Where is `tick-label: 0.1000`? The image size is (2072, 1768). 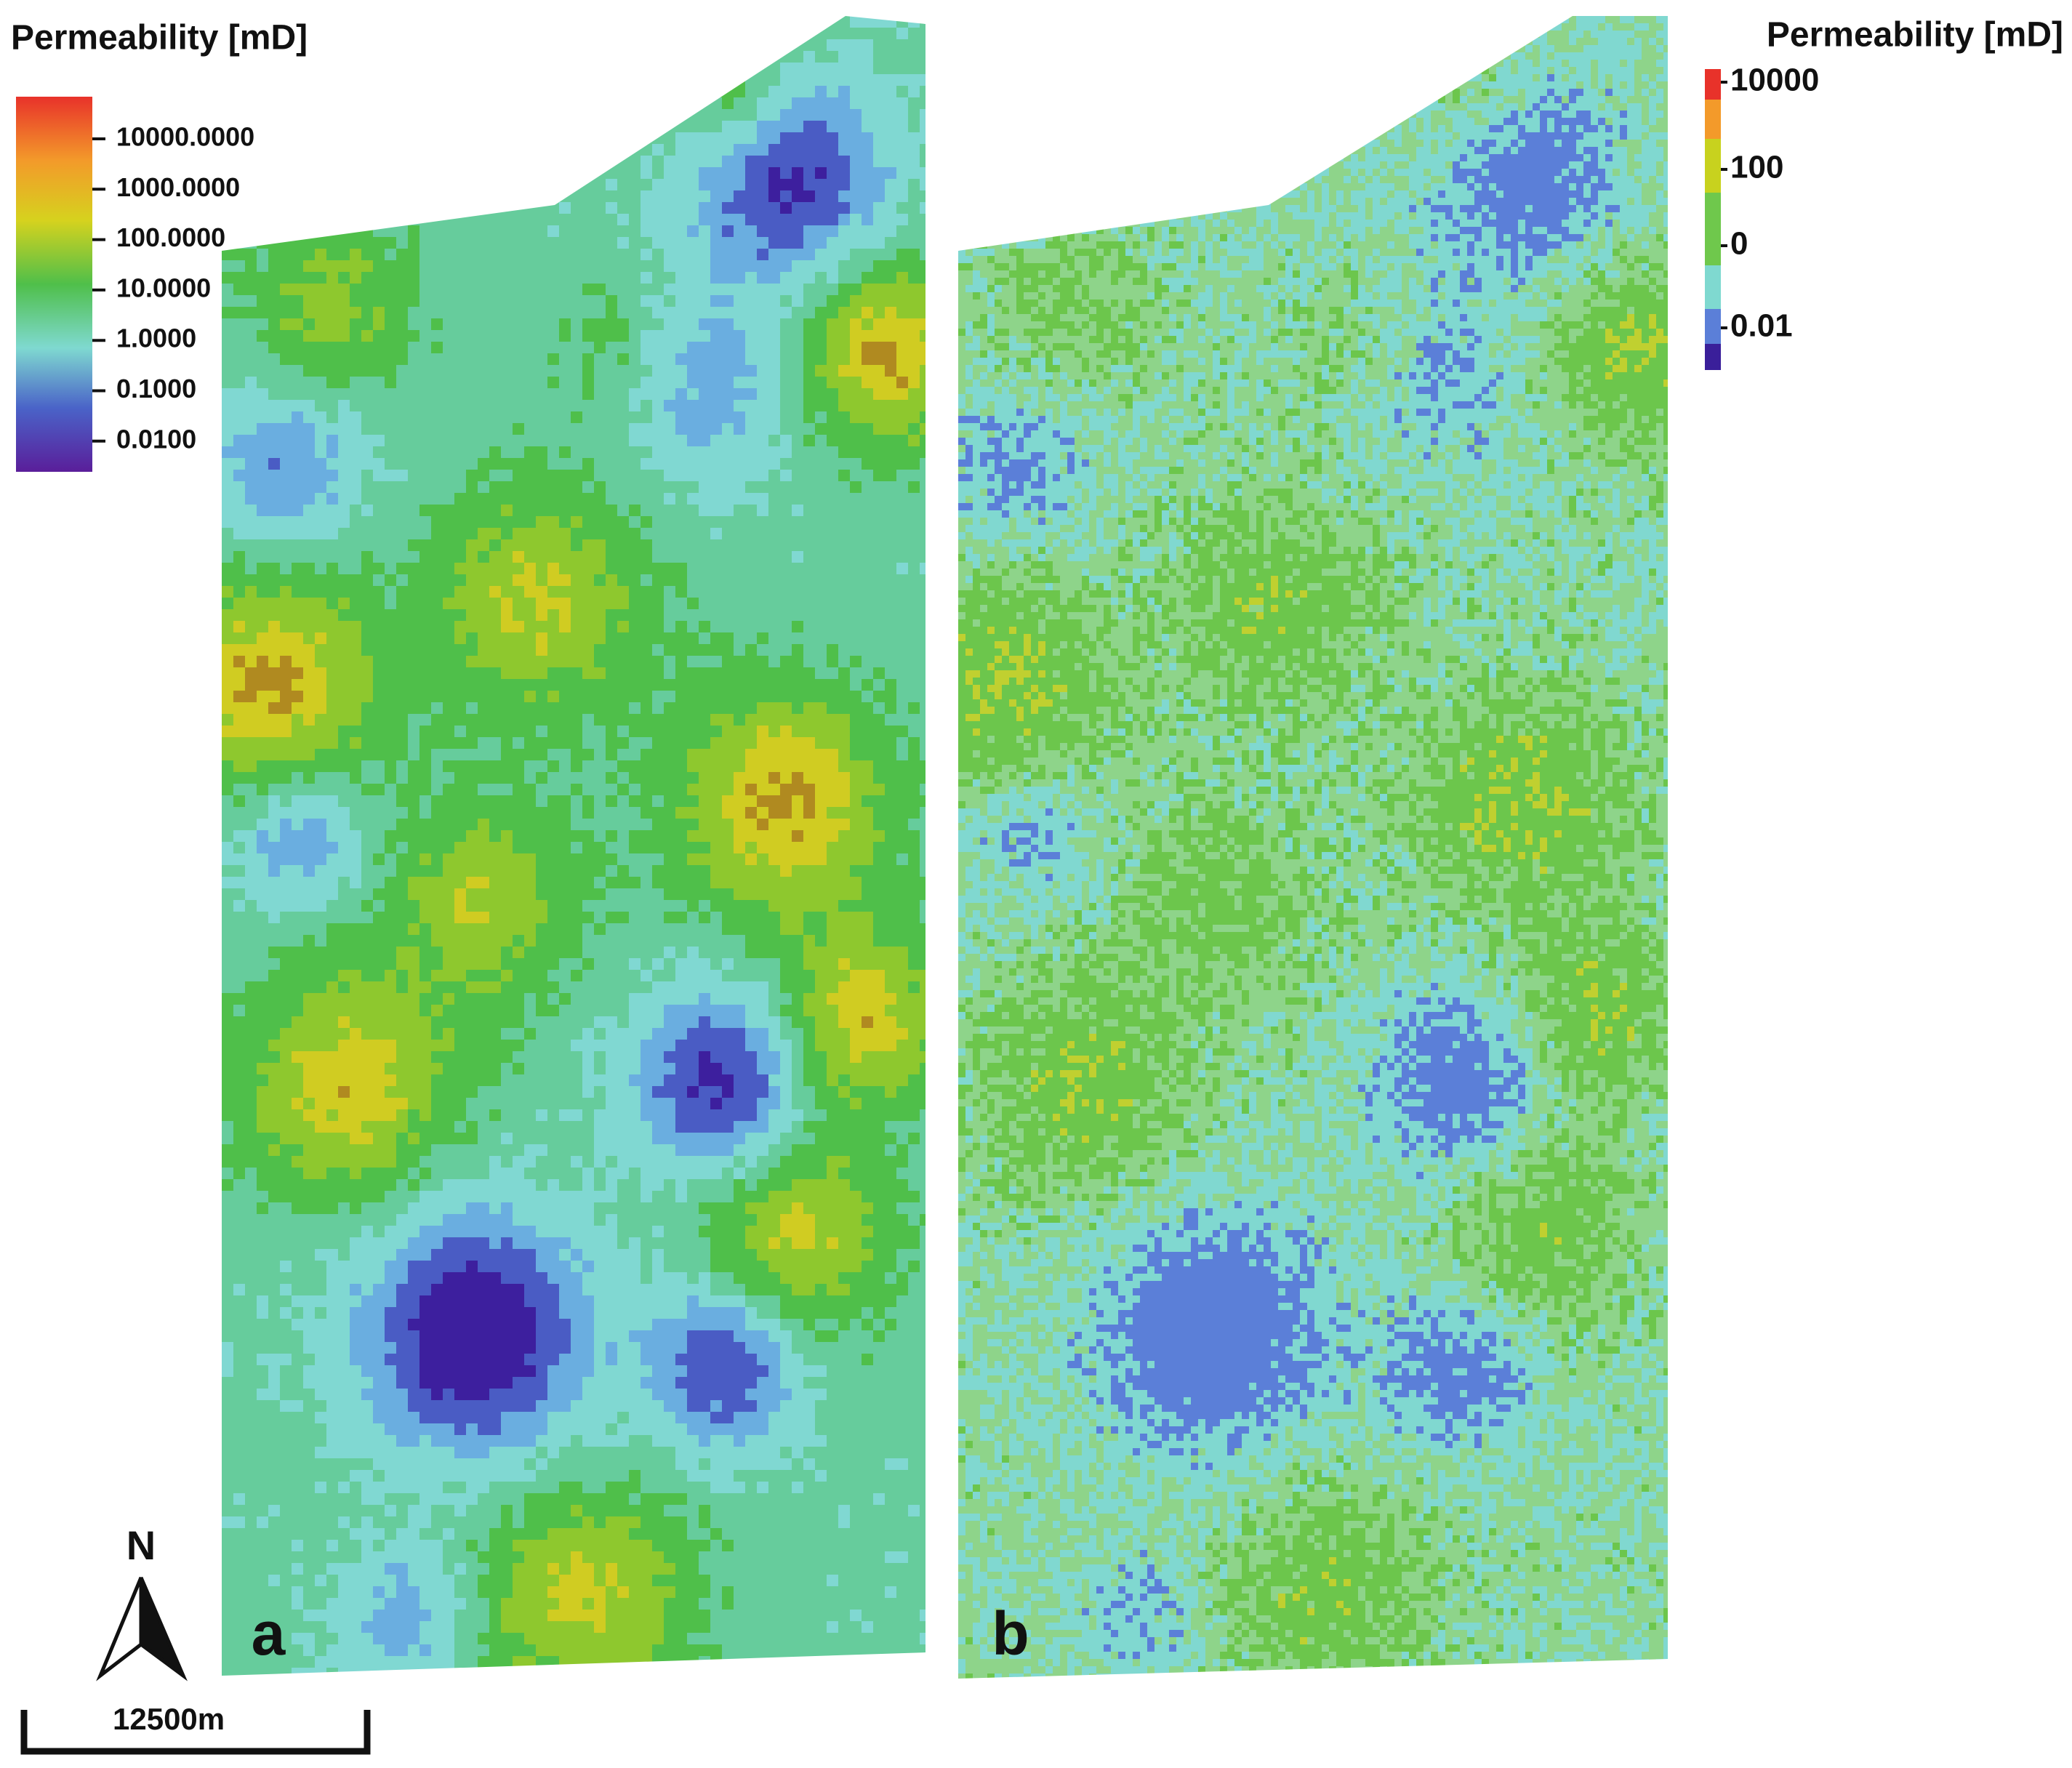 tick-label: 0.1000 is located at coordinates (156, 388).